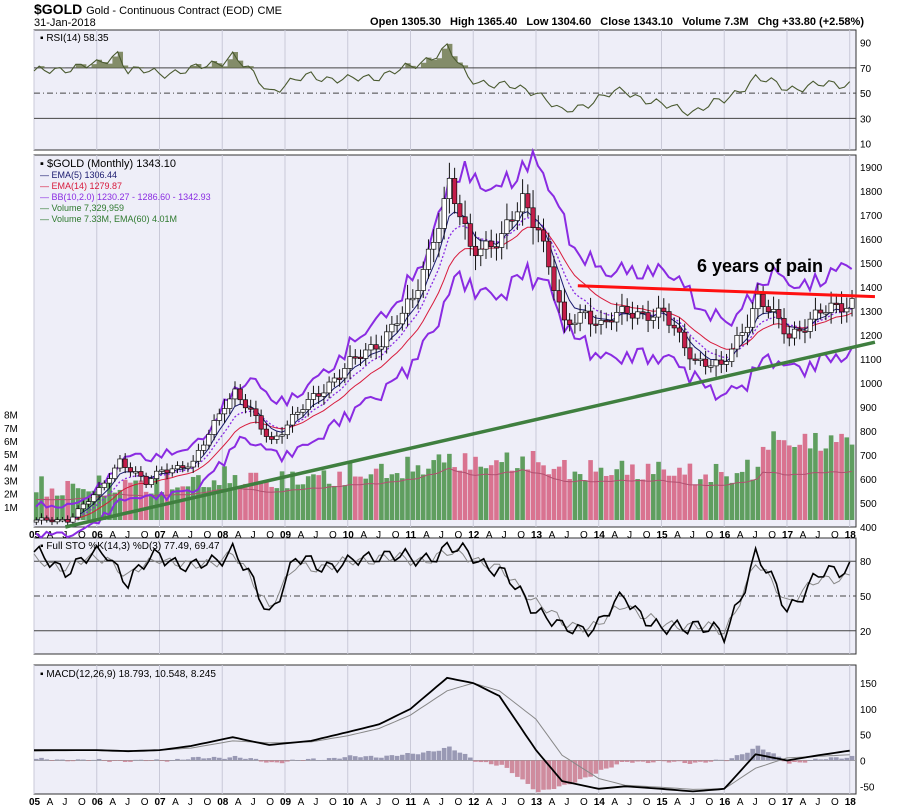 The width and height of the screenshot is (900, 811). I want to click on sto-legend: ▪ Full STO %K(14,3) %D(3) 77.49, 69.47, so click(130, 546).